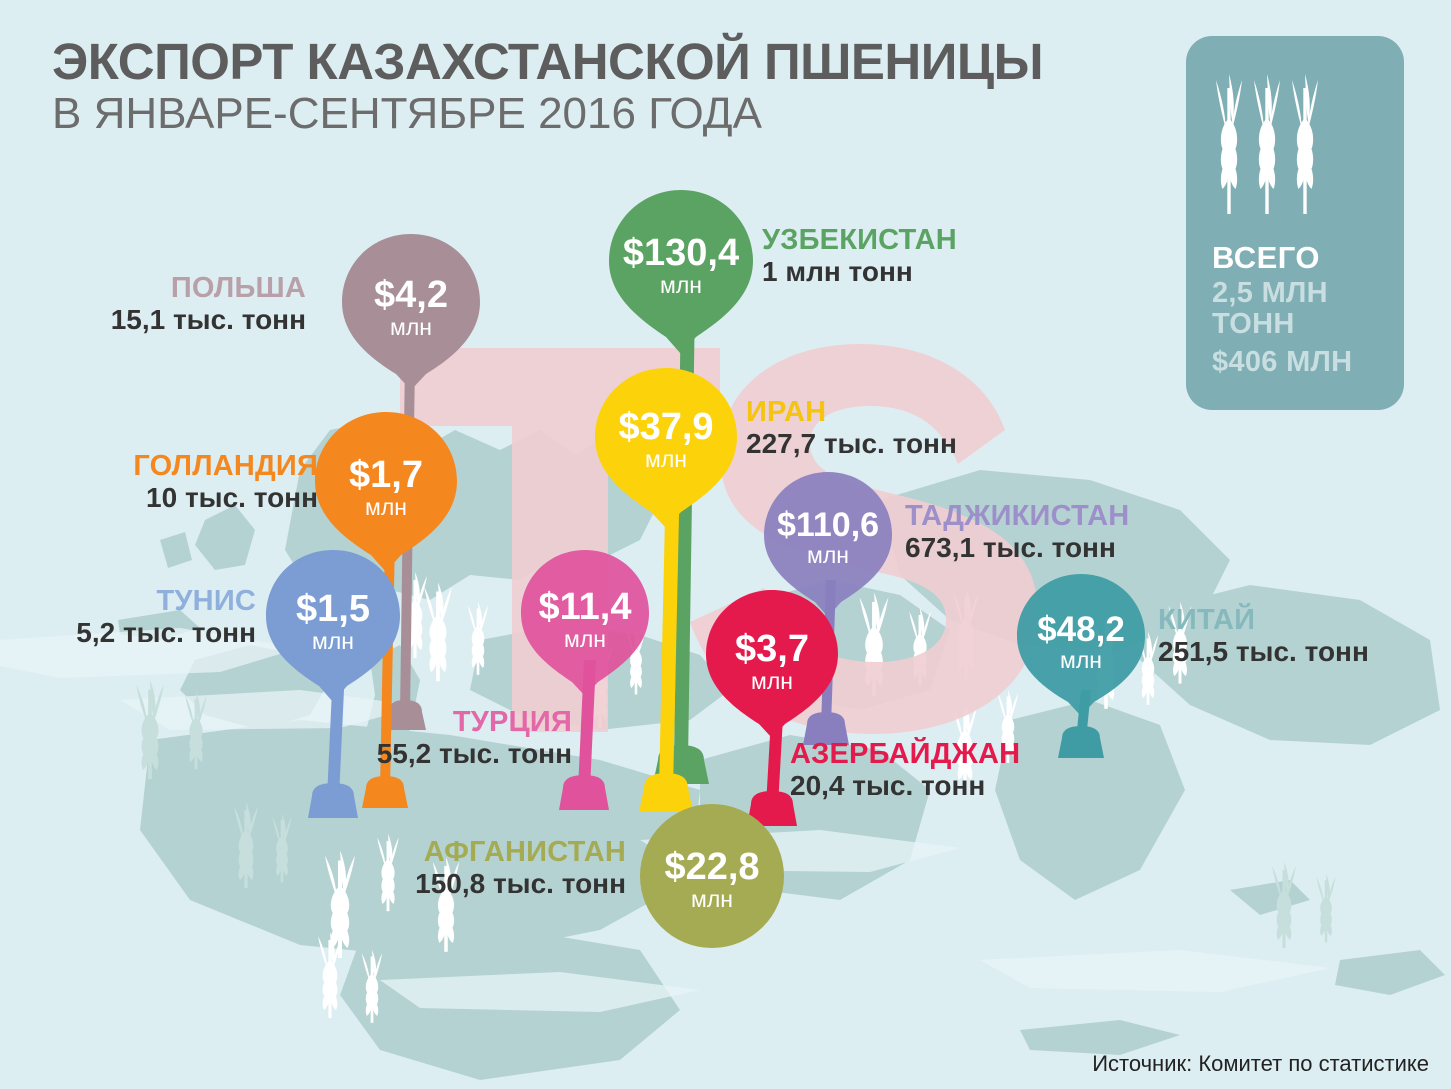  I want to click on country-name-tajikistan: ТАДЖИКИСТАН, so click(1017, 516).